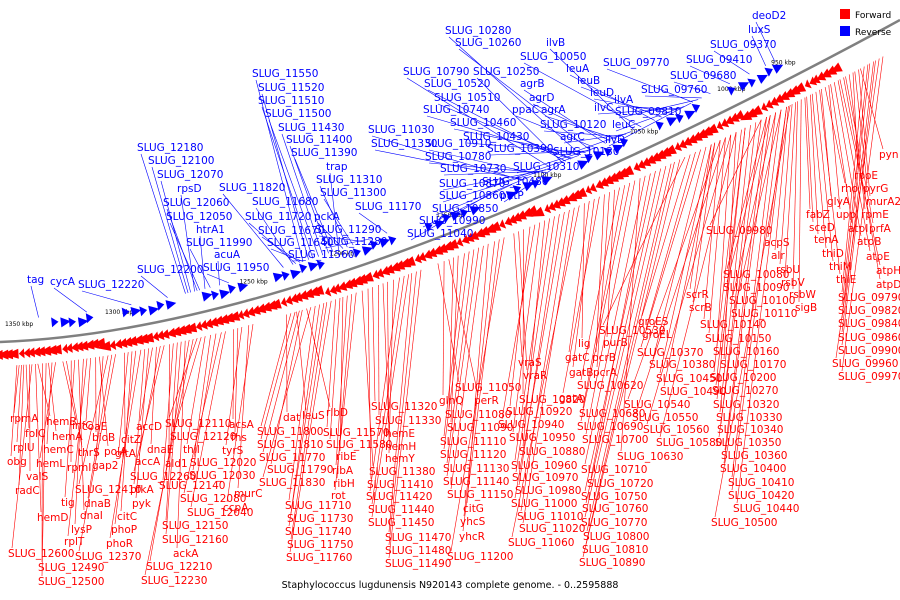  Describe the element at coordinates (399, 497) in the screenshot. I see `gene-label: SLUG_11420` at that location.